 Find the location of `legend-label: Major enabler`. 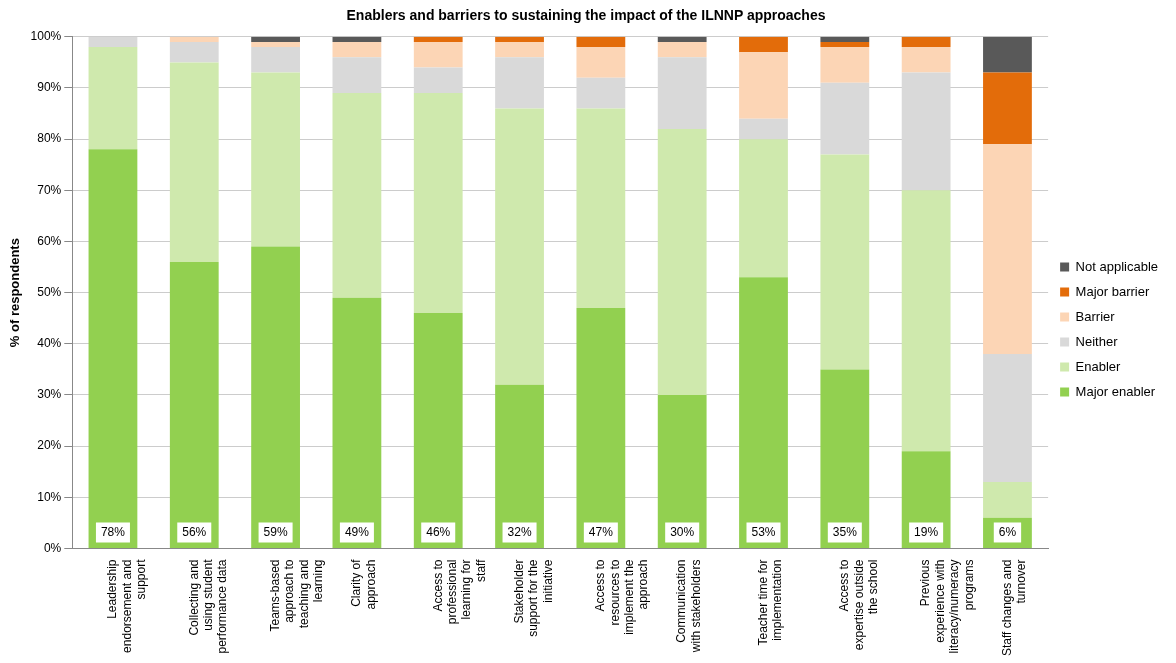

legend-label: Major enabler is located at coordinates (1115, 391).